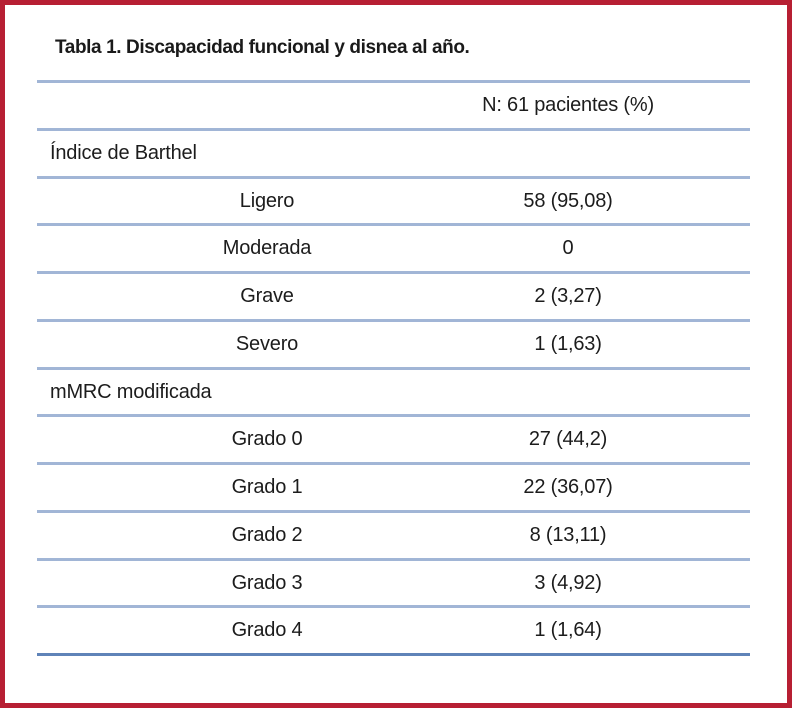 This screenshot has width=792, height=708. What do you see at coordinates (393, 629) in the screenshot?
I see `table-row: Grado 4 1 (1,64)` at bounding box center [393, 629].